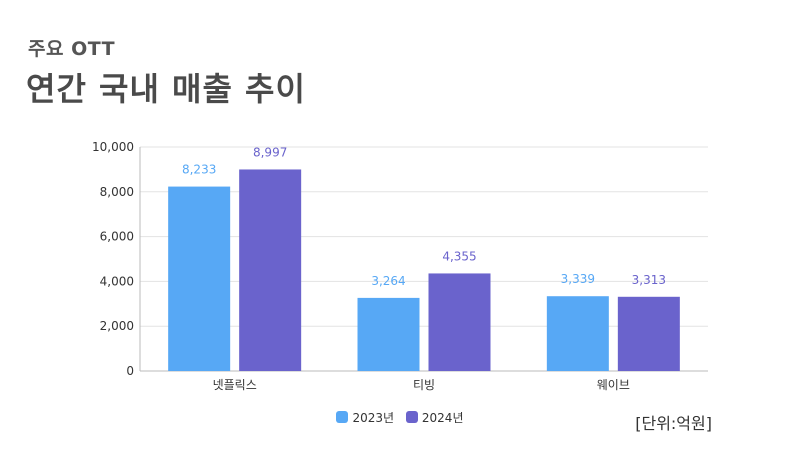  I want to click on unit-label: [단위:억원], so click(673, 423).